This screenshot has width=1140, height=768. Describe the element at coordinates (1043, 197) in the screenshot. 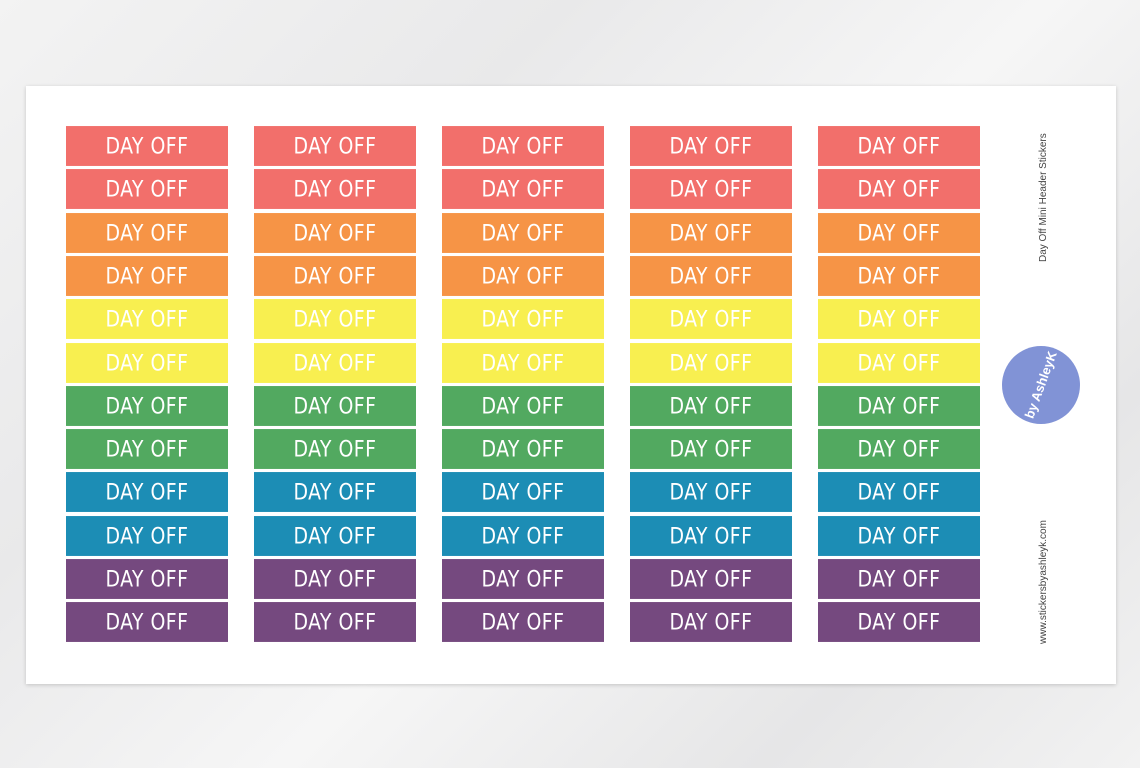

I see `sheet-title: Day Off Mini Header Stickers` at that location.